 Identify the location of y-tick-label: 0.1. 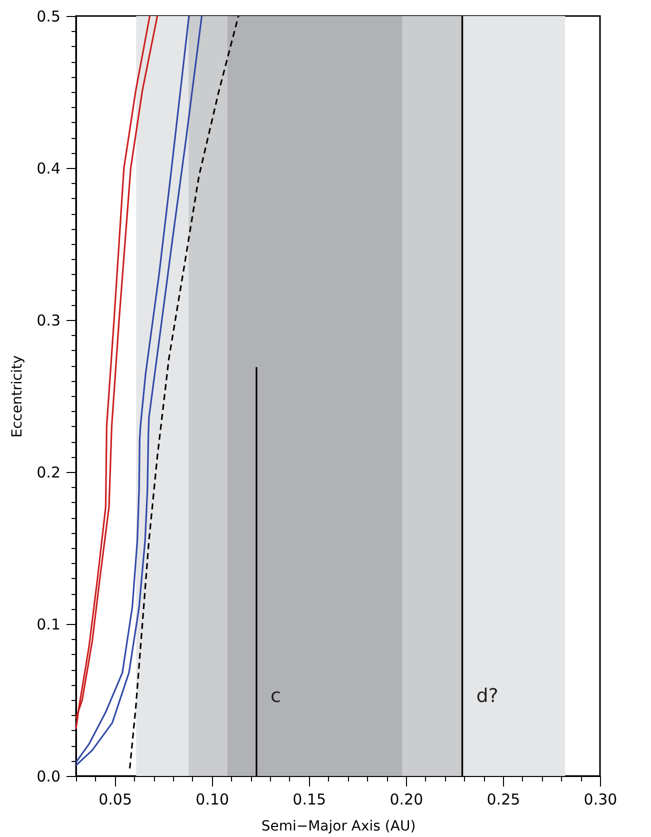
(48, 625).